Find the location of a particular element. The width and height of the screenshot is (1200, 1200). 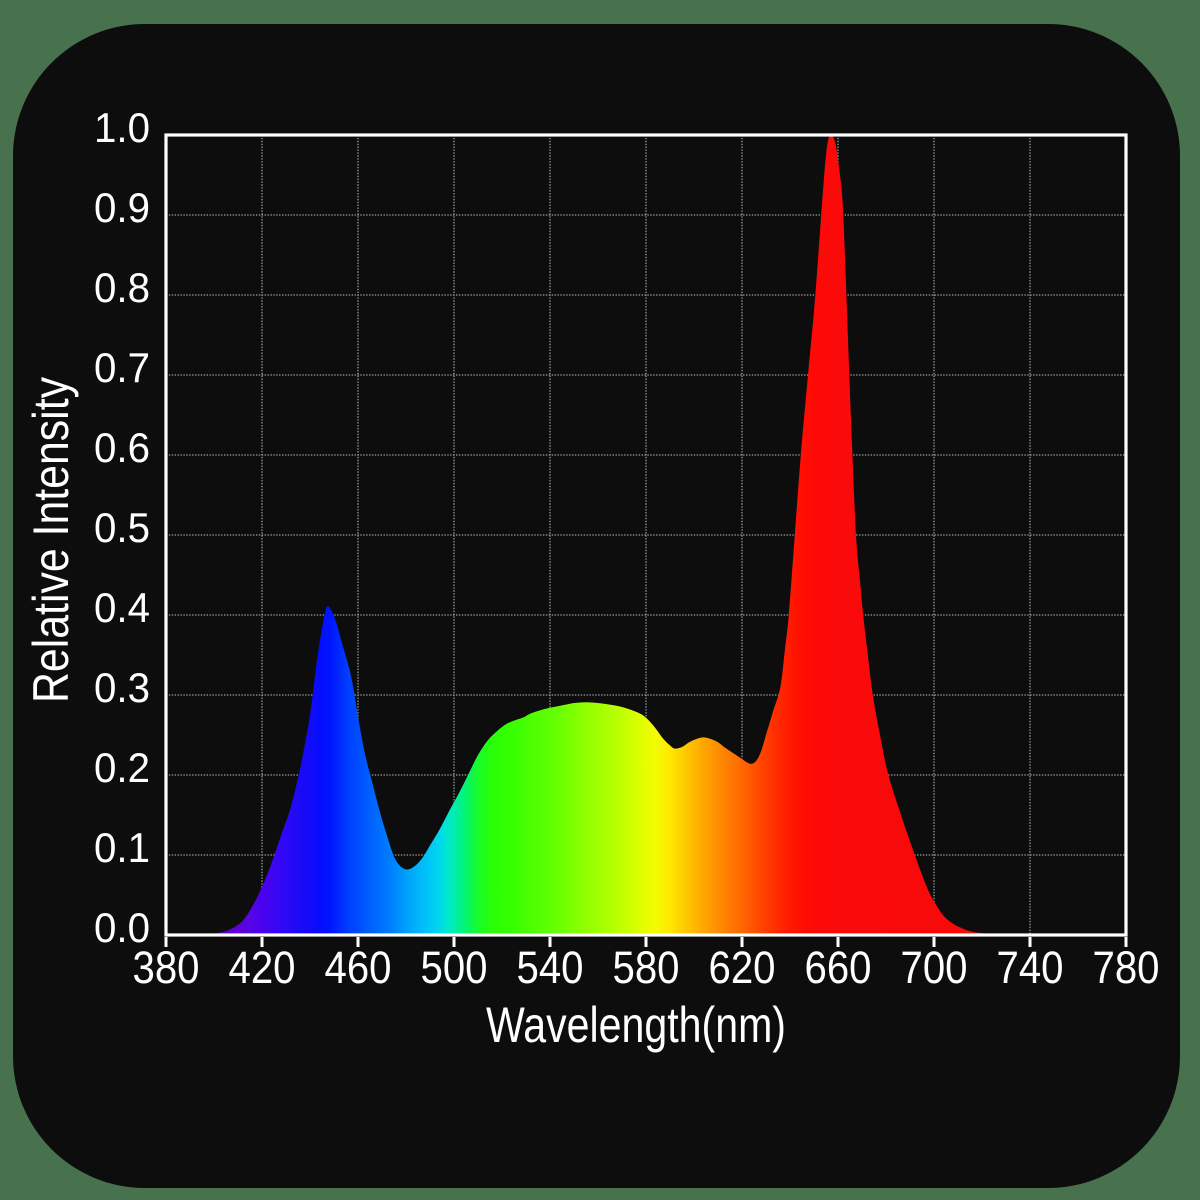

y-tick-label: 0.4 is located at coordinates (122, 607).